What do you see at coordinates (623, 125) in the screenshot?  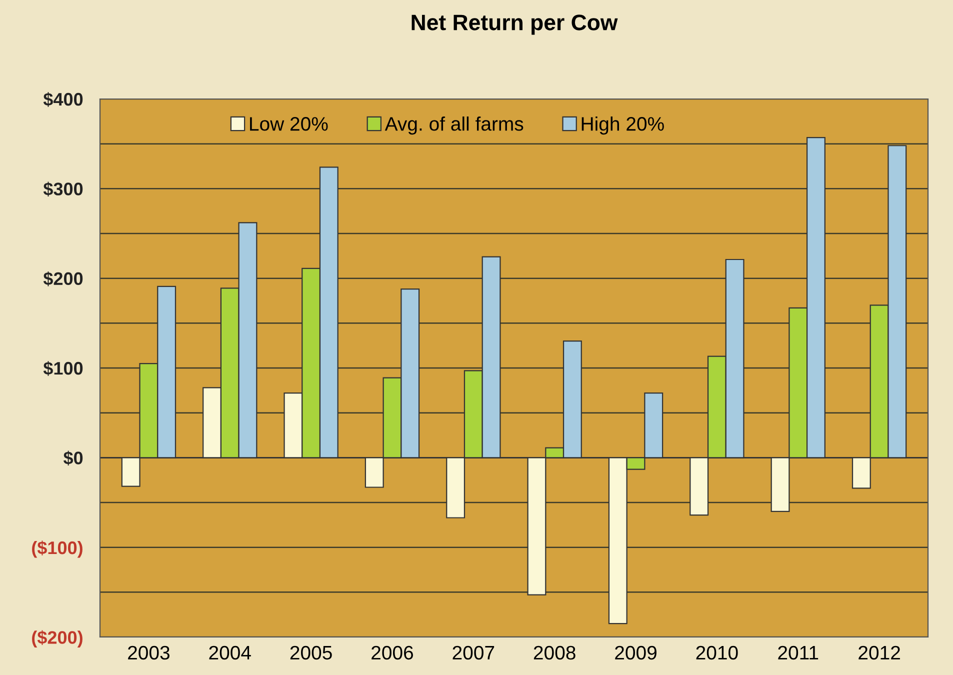 I see `legend-label: High 20%` at bounding box center [623, 125].